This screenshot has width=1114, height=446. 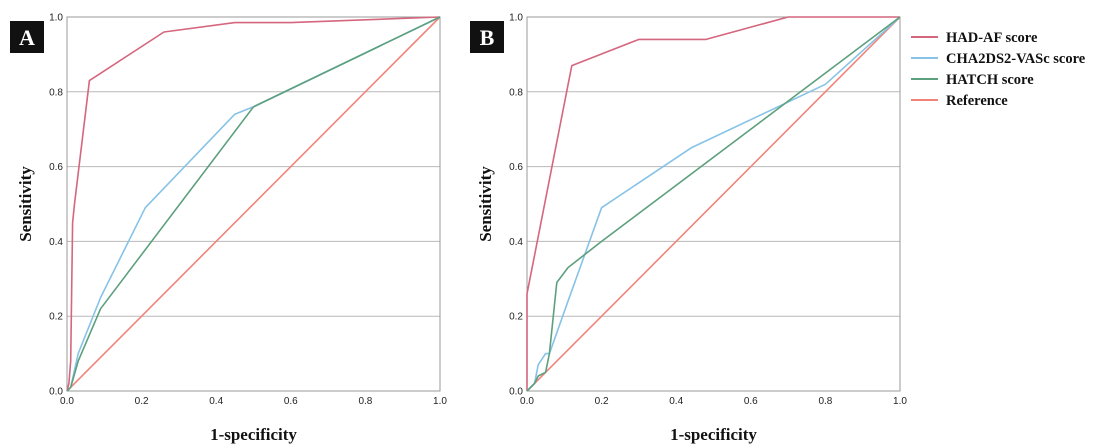 I want to click on legend-label: Reference, so click(x=977, y=101).